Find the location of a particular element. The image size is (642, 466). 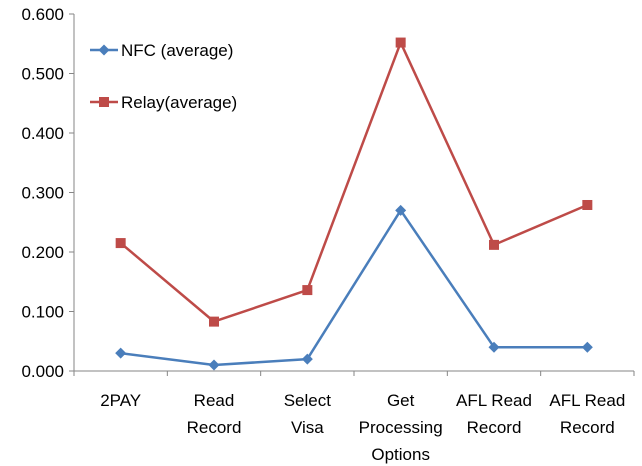

x-tick-label-line: 2PAY is located at coordinates (120, 400).